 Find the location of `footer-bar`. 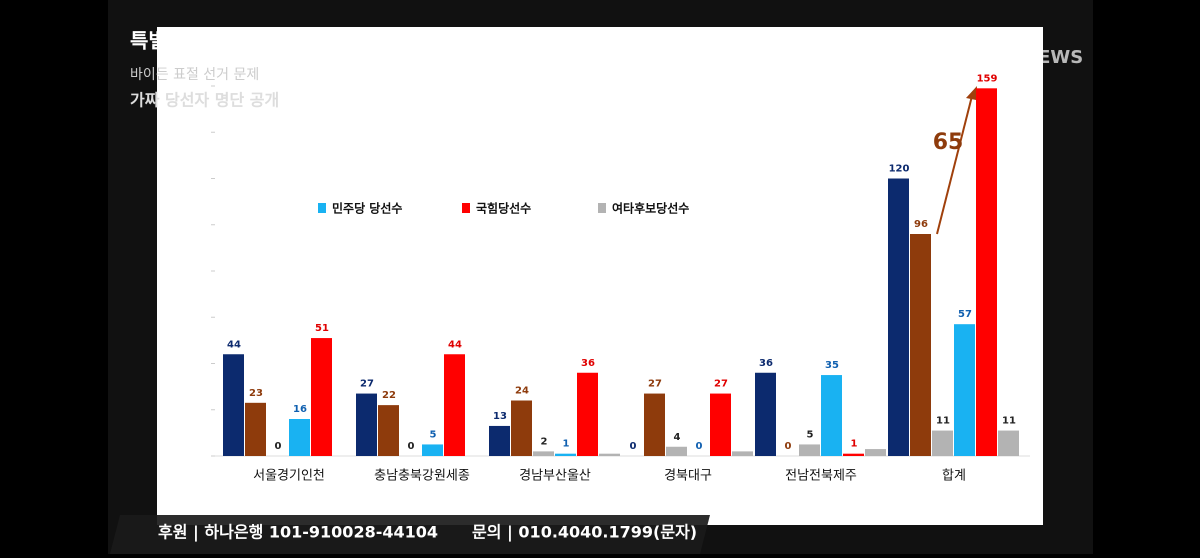

footer-bar is located at coordinates (410, 534).